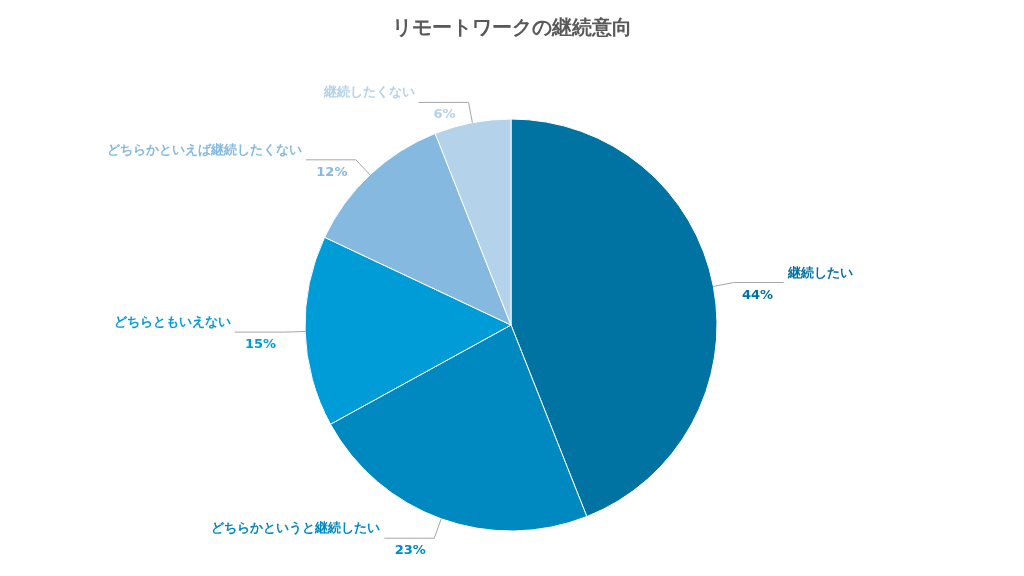 The image size is (1024, 576). Describe the element at coordinates (819, 272) in the screenshot. I see `slice-label: 継続したい` at that location.